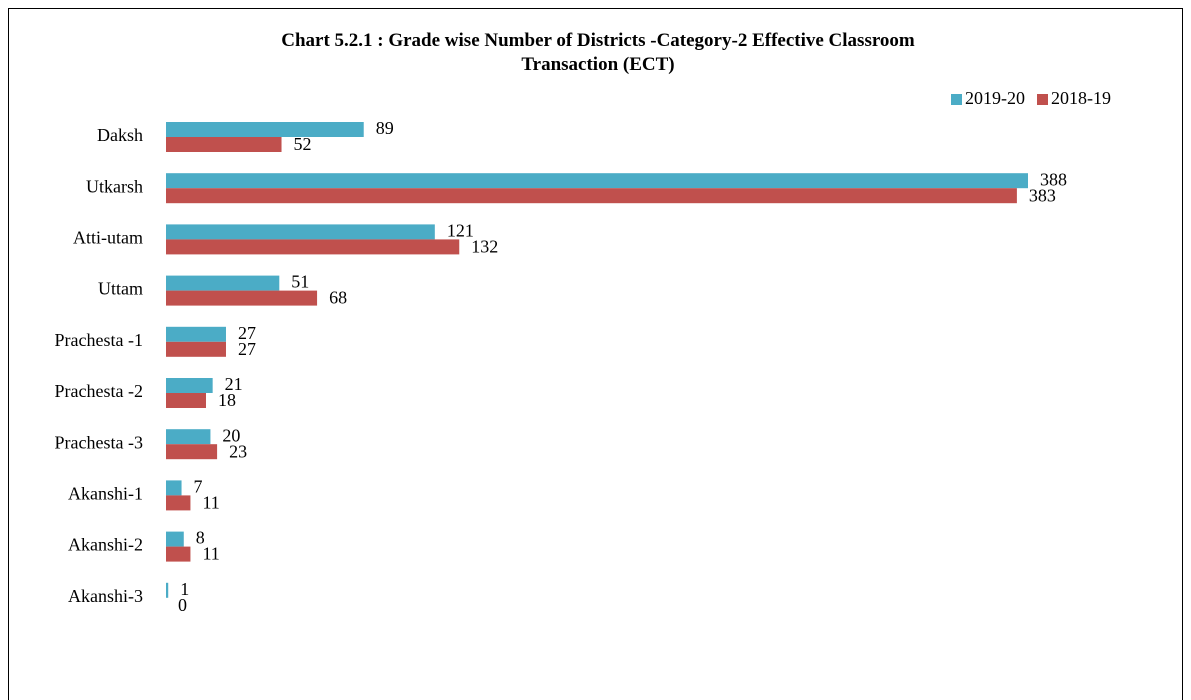  Describe the element at coordinates (120, 135) in the screenshot. I see `y-tick-label: Daksh` at that location.